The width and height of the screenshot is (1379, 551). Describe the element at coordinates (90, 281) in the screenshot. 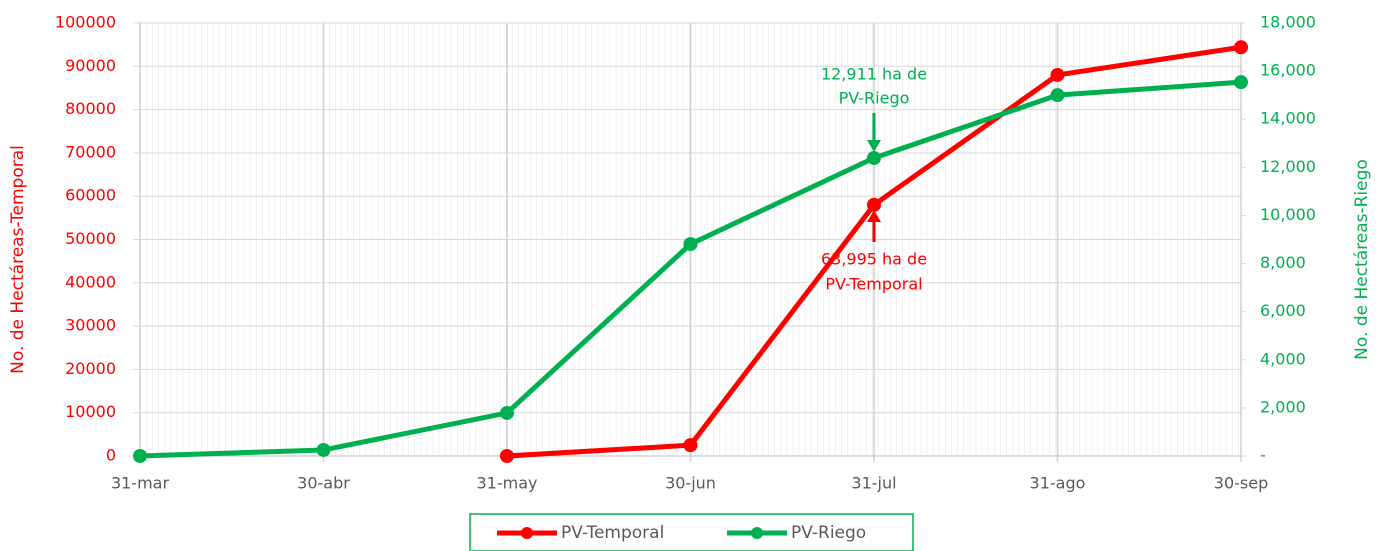

I see `y-tick-label: 40000` at that location.